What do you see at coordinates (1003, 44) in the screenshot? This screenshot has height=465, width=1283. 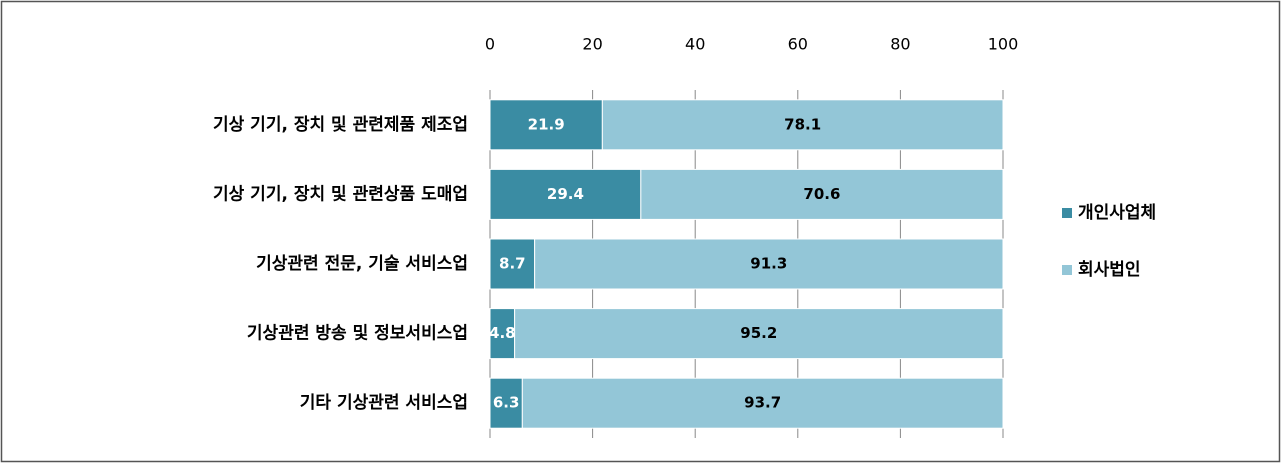 I see `x-tick-label: 100` at bounding box center [1003, 44].